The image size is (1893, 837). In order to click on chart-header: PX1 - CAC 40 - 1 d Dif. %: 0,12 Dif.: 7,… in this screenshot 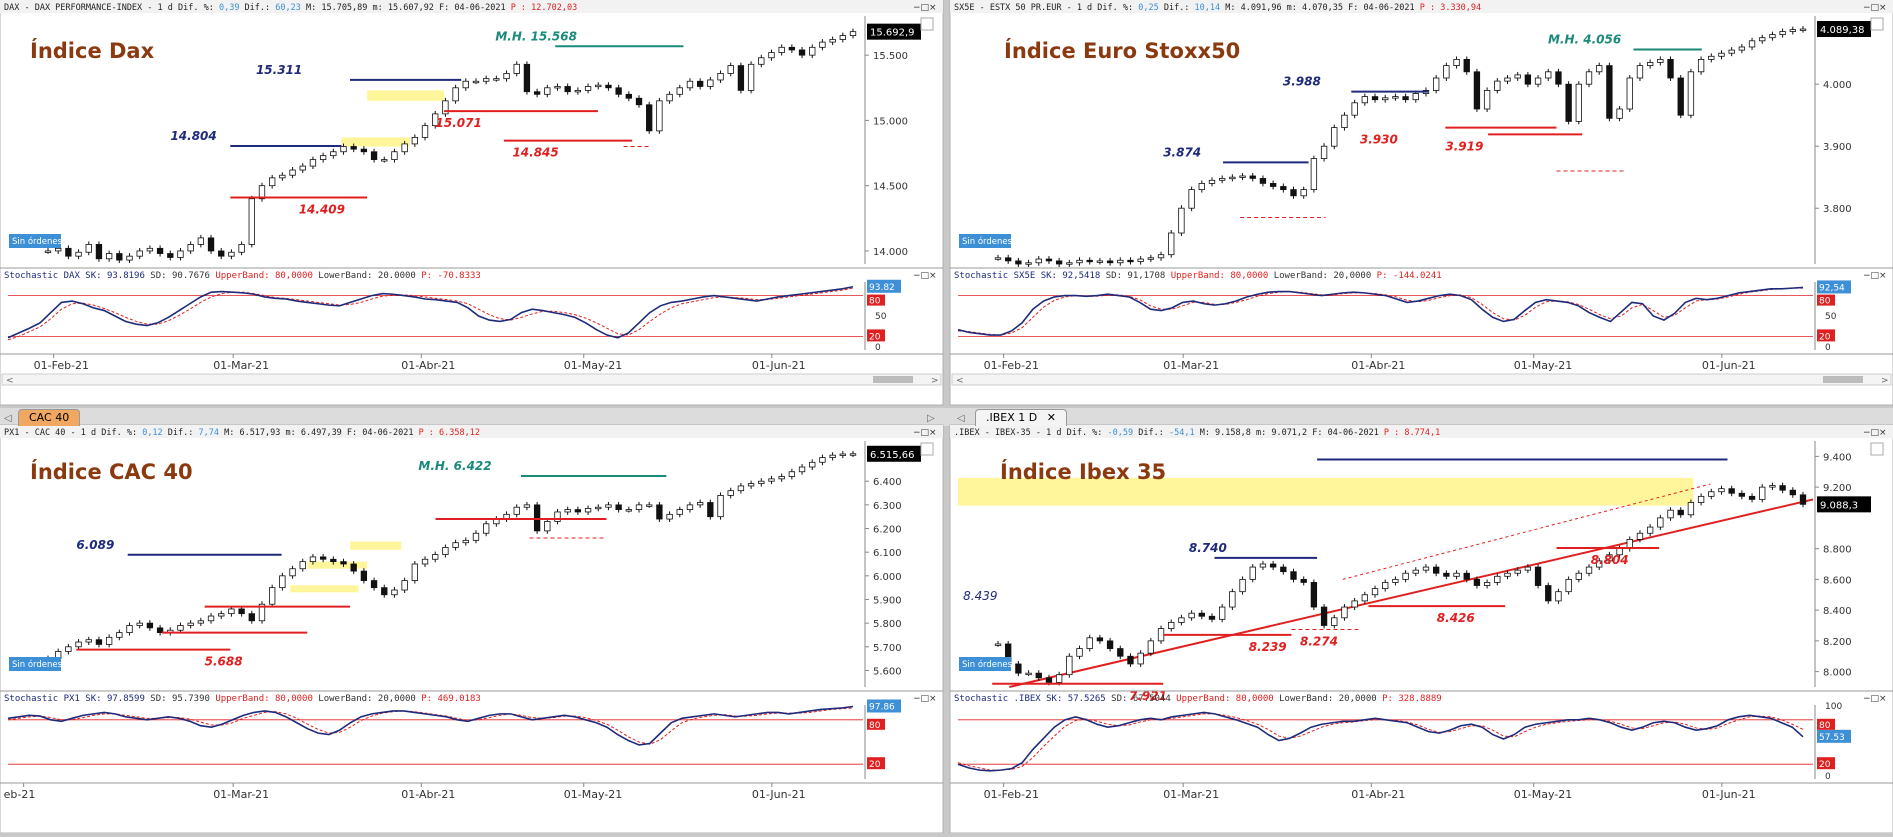, I will do `click(471, 431)`.